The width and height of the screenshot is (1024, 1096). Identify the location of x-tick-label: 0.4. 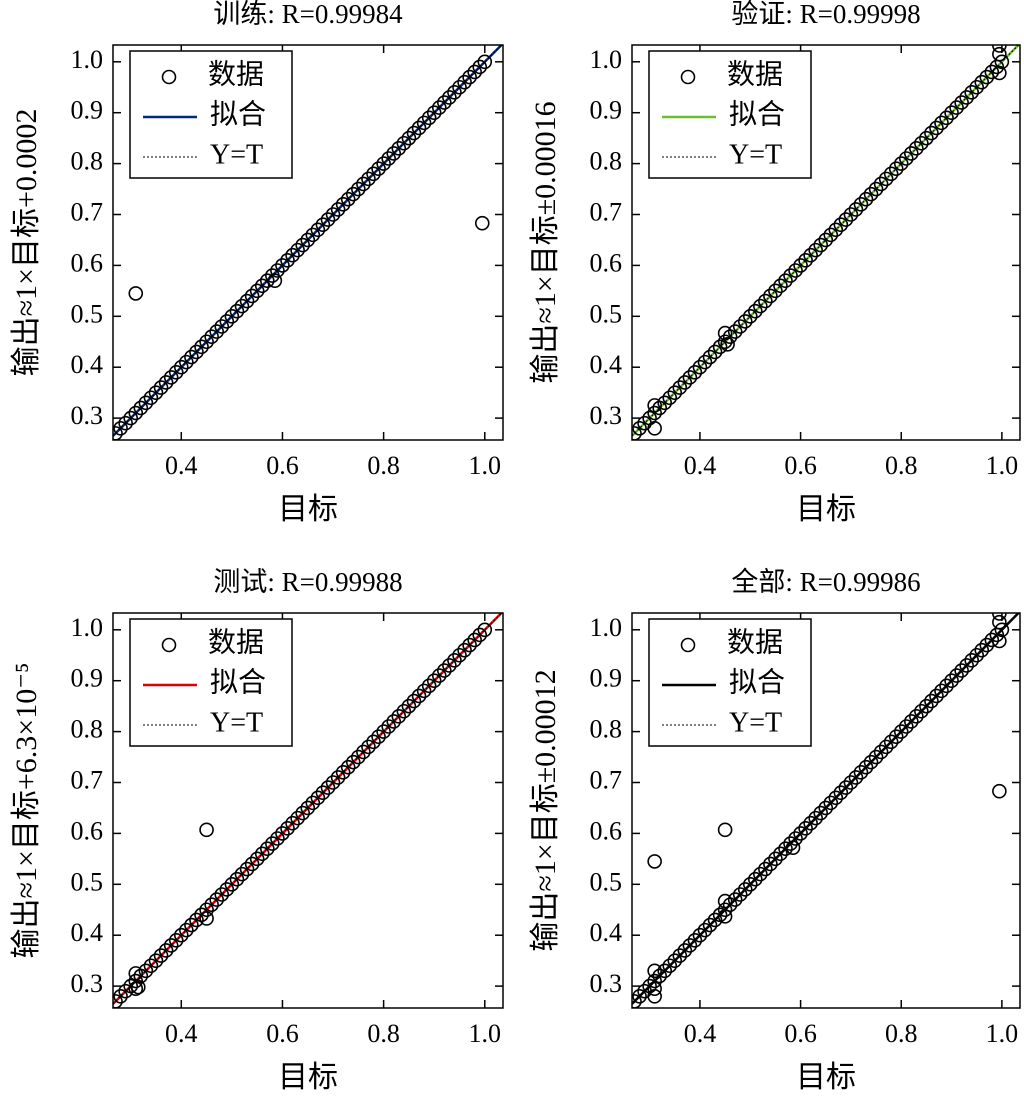
(700, 465).